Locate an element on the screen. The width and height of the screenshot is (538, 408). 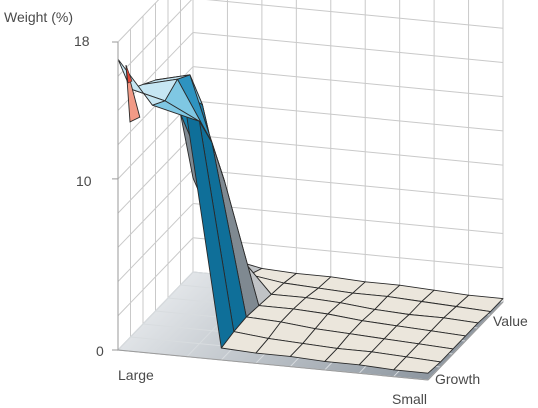
style-axis-line is located at coordinates (465, 341).